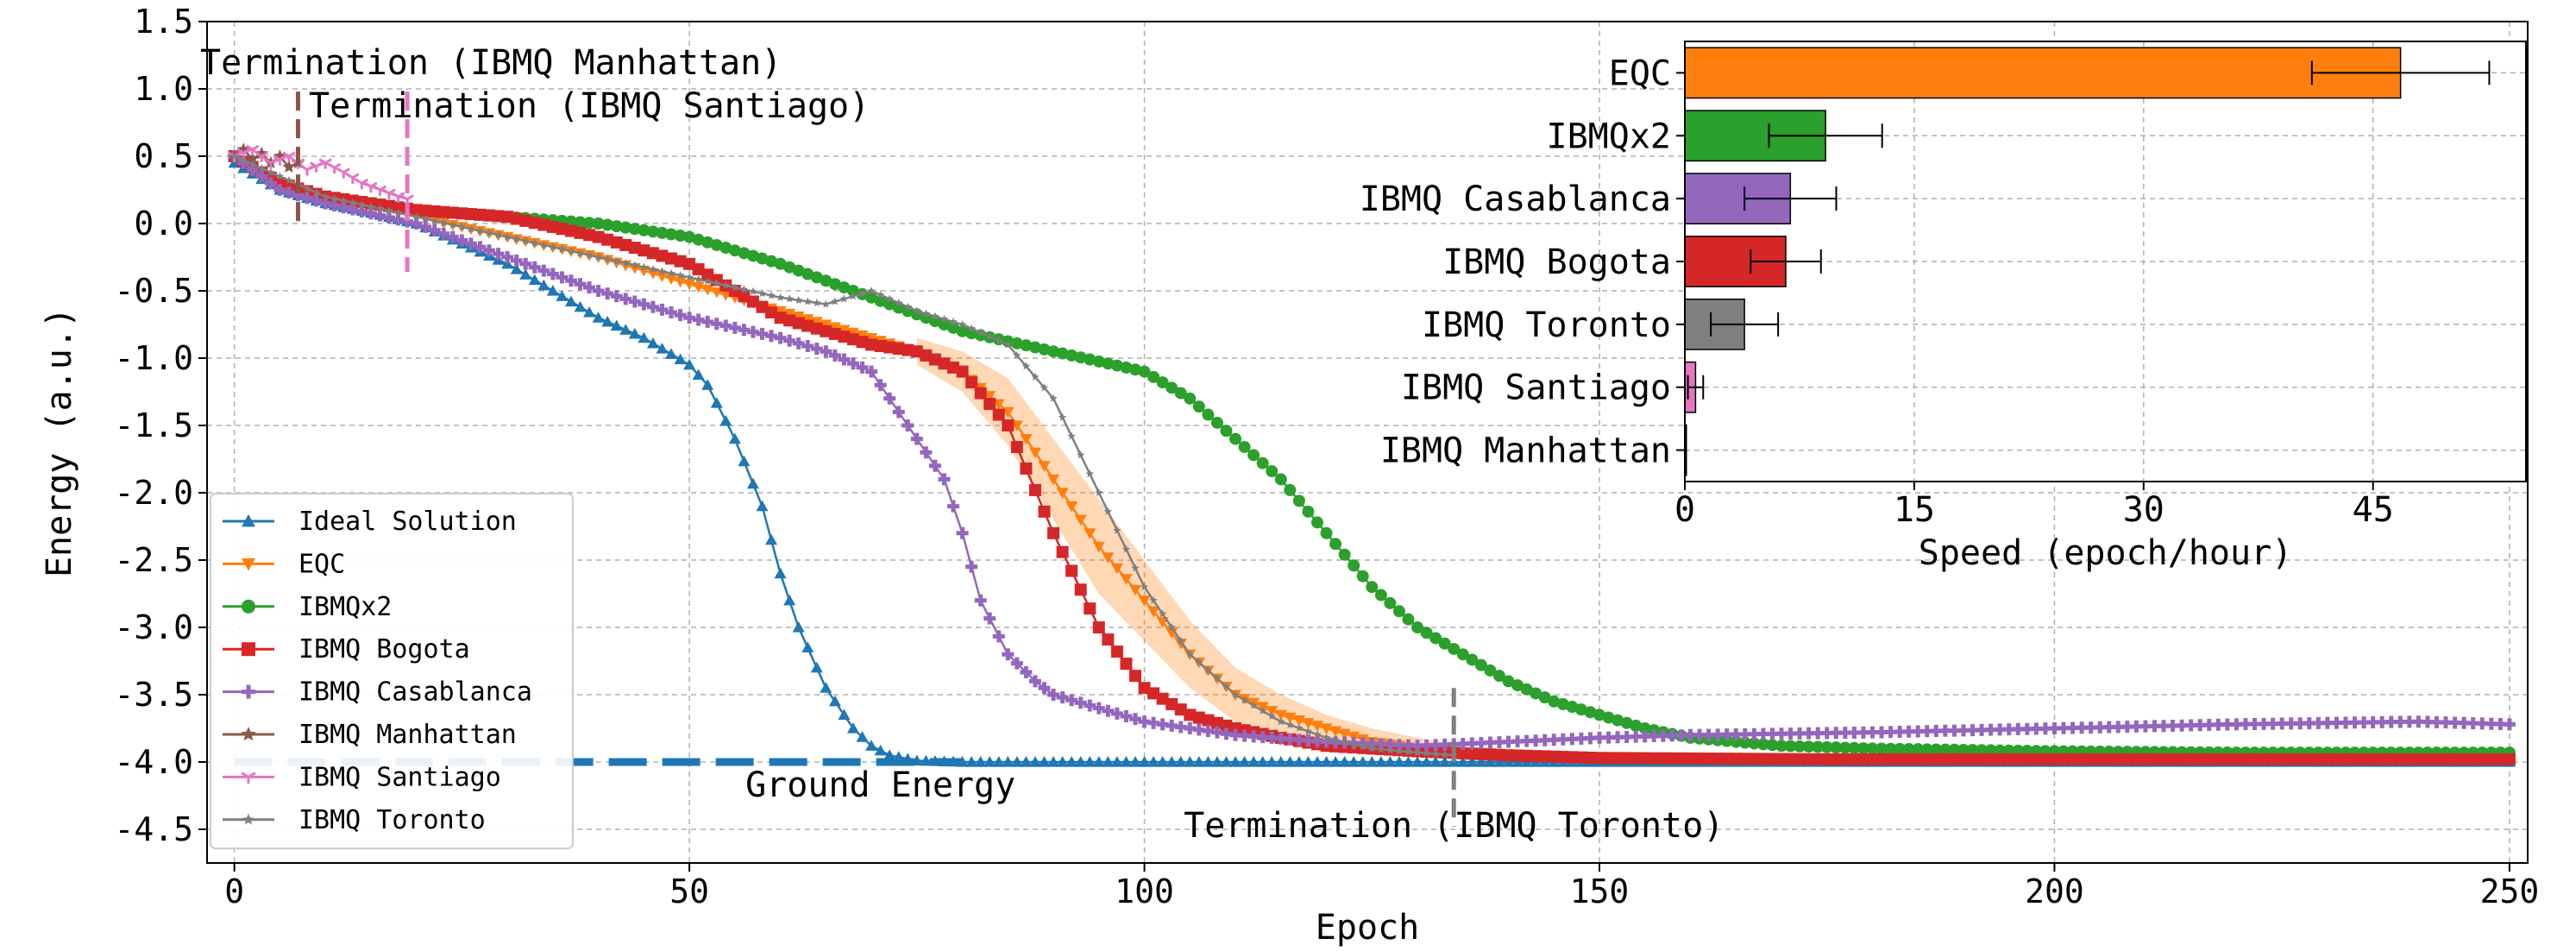 This screenshot has width=2576, height=951. Describe the element at coordinates (153, 560) in the screenshot. I see `y-tick-label: -2.5` at that location.